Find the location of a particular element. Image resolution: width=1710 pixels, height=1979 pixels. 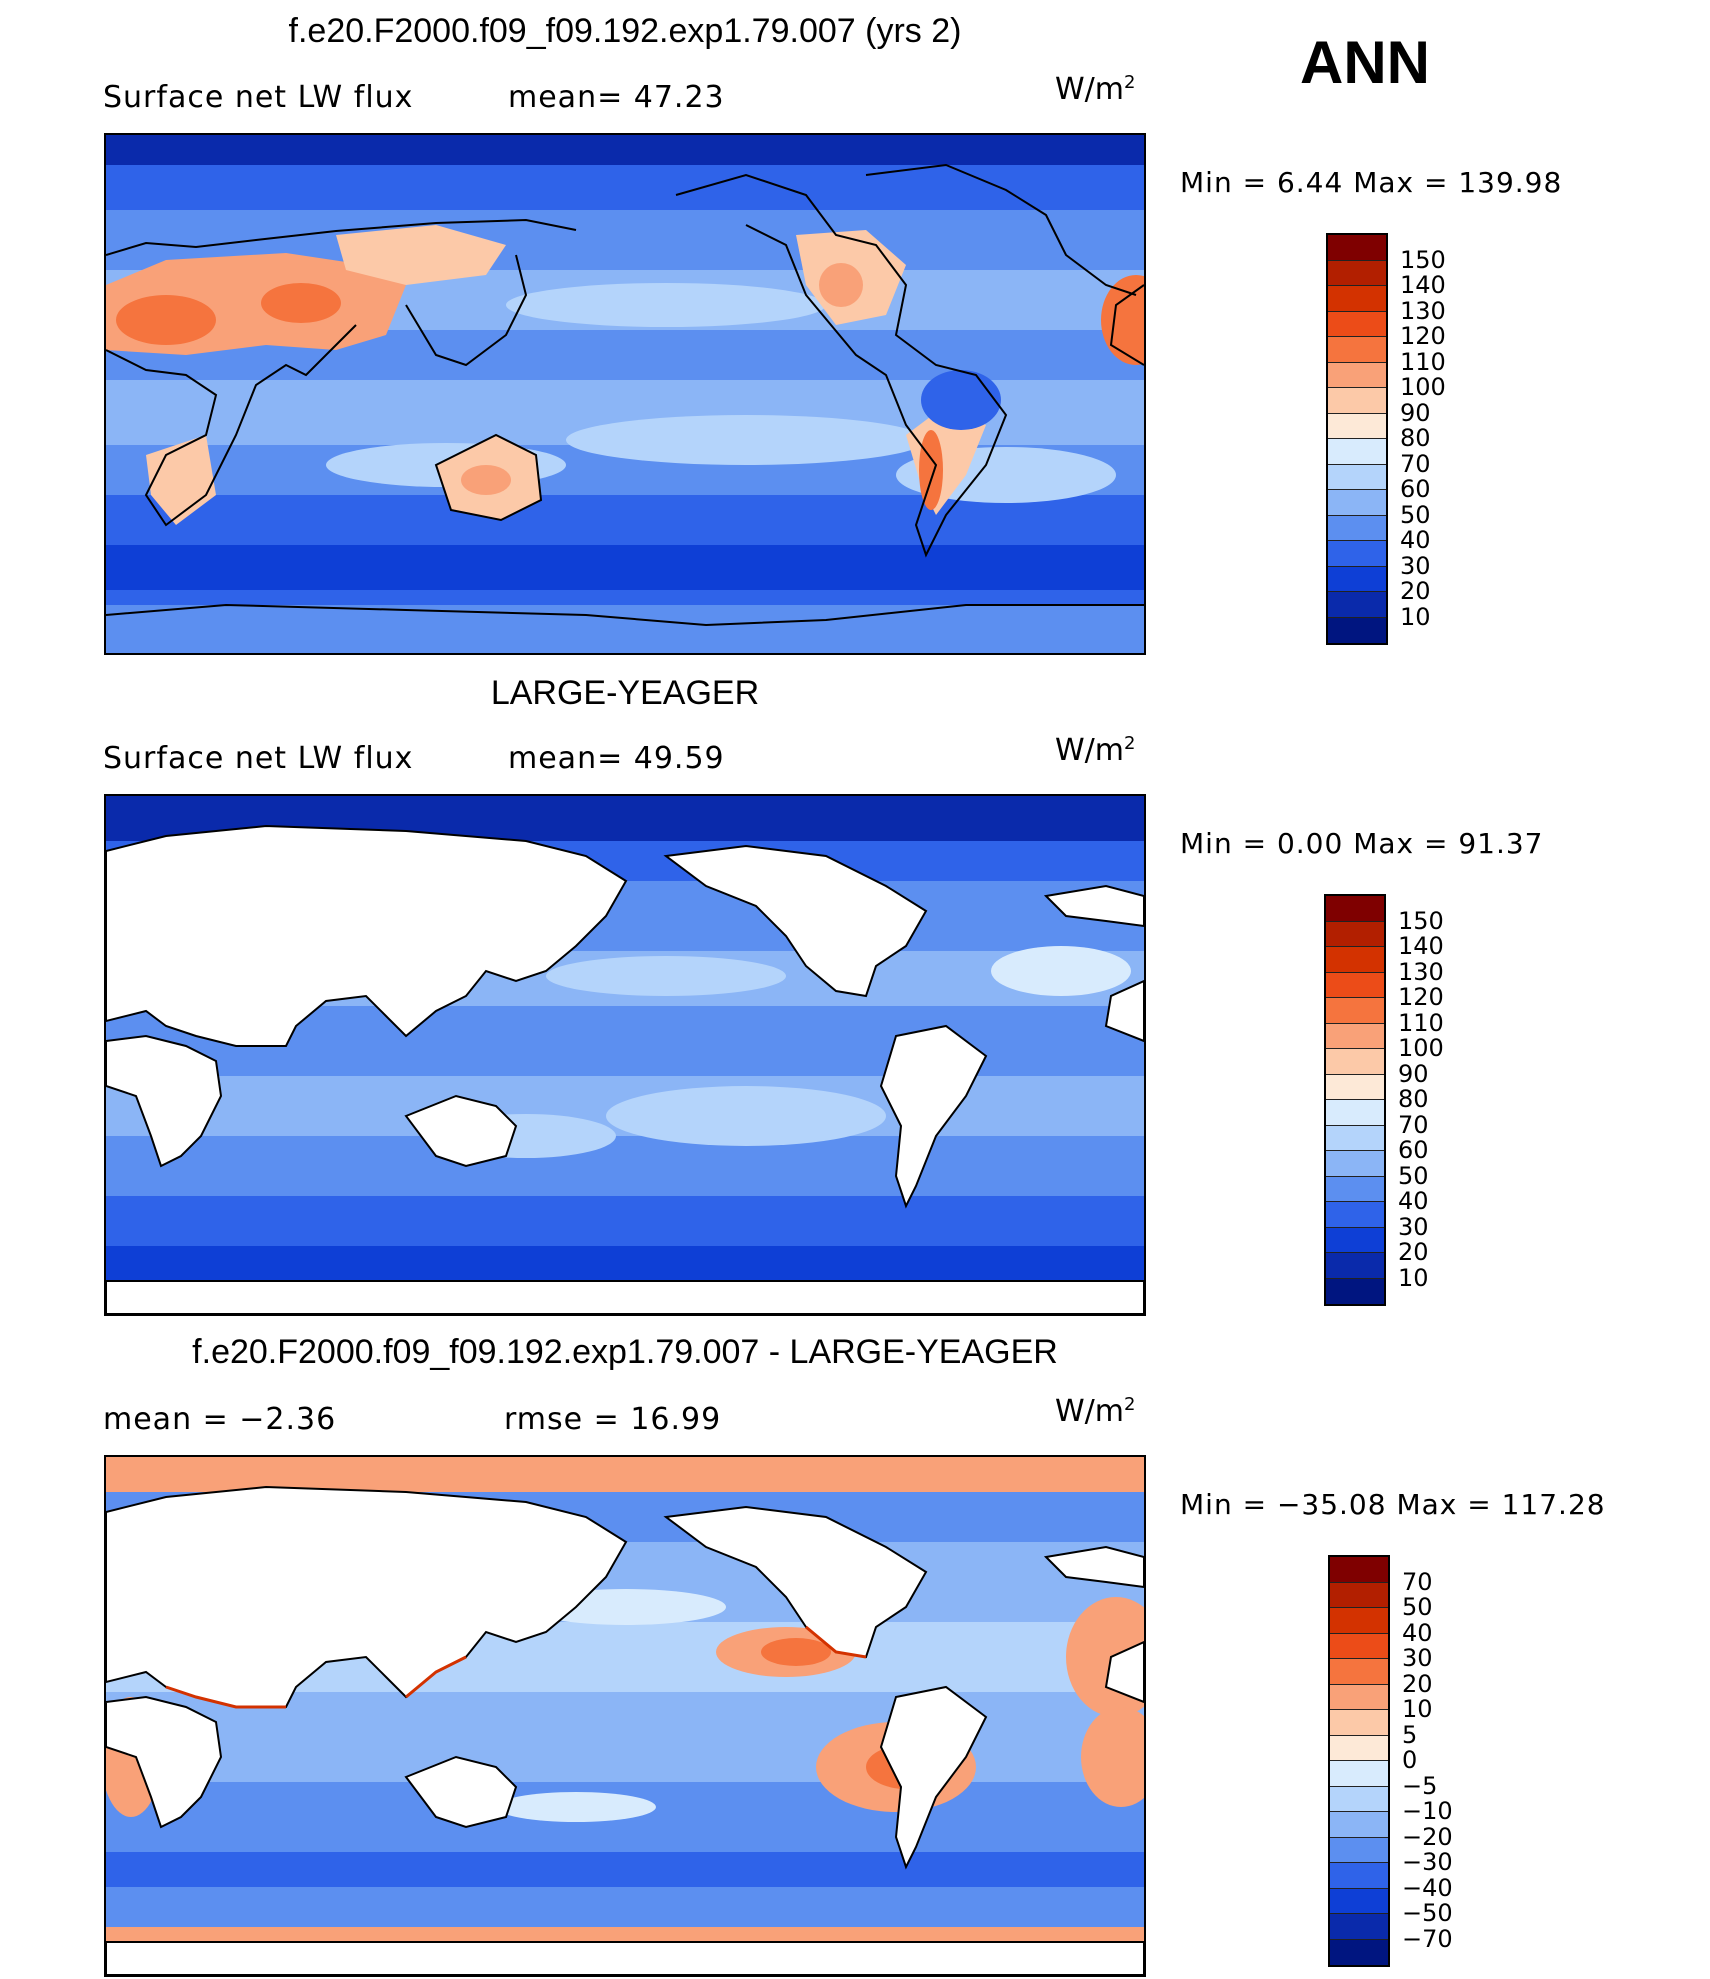

colorbar-label: −50 is located at coordinates (1427, 1913).